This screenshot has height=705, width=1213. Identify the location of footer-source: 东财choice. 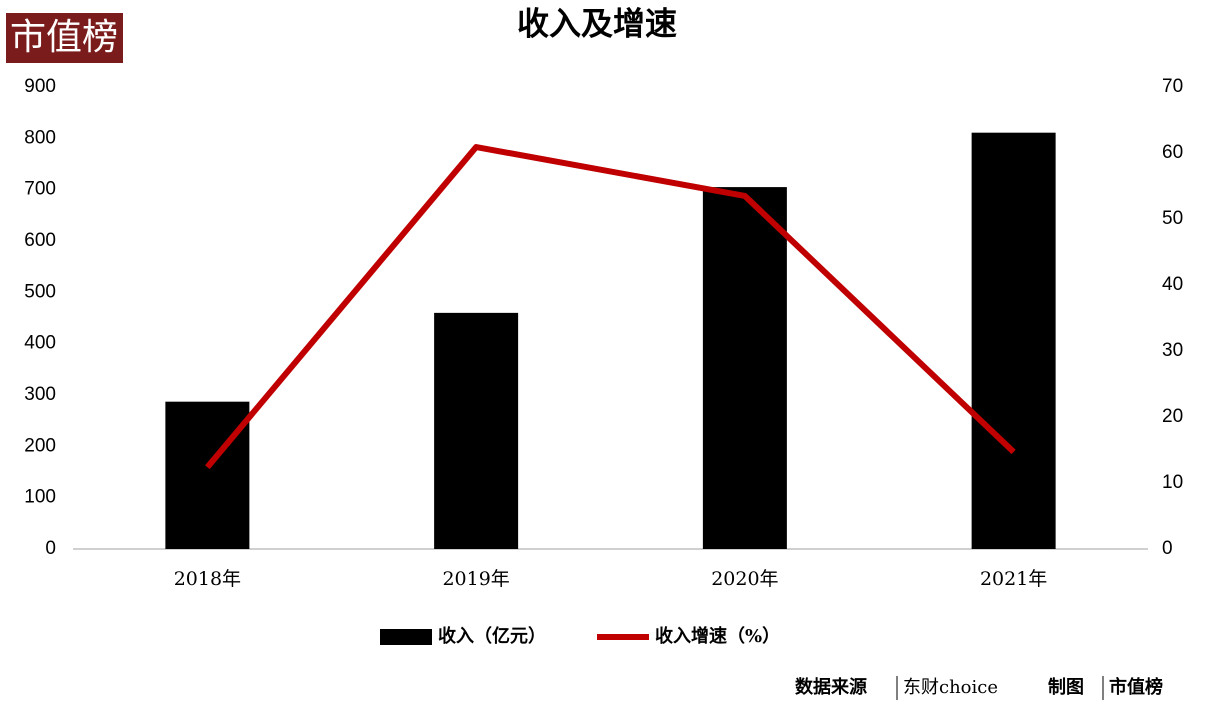
(950, 687).